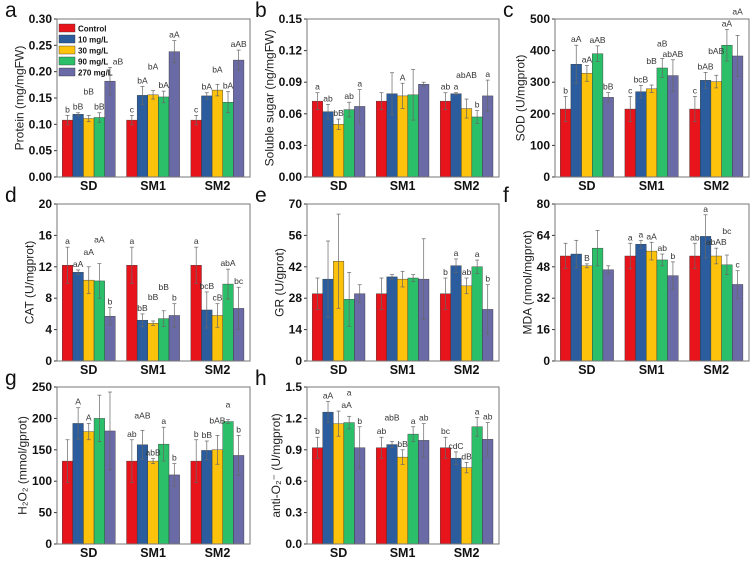 This screenshot has width=755, height=562. What do you see at coordinates (544, 298) in the screenshot?
I see `y-tick-label: 32` at bounding box center [544, 298].